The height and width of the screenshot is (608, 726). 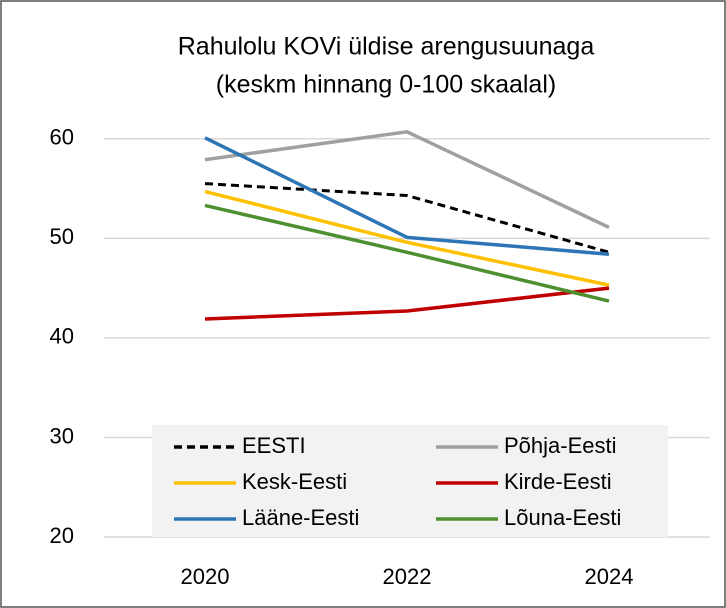 What do you see at coordinates (274, 445) in the screenshot?
I see `legend-label: EESTI` at bounding box center [274, 445].